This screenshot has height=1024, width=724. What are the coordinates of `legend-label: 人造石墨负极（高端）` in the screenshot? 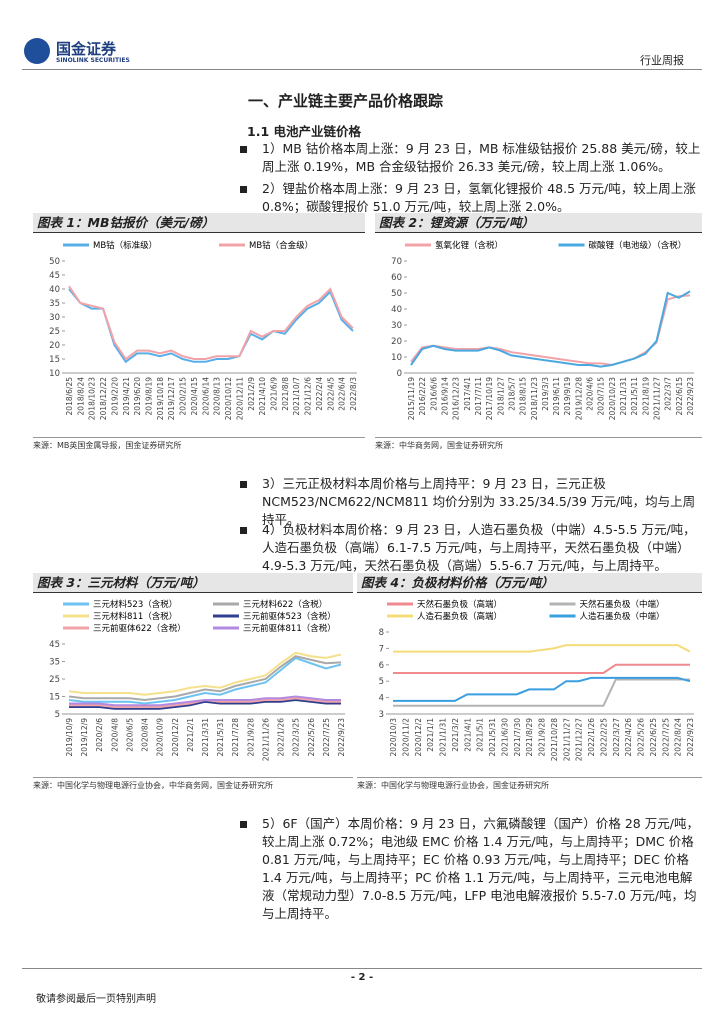 It's located at (459, 616).